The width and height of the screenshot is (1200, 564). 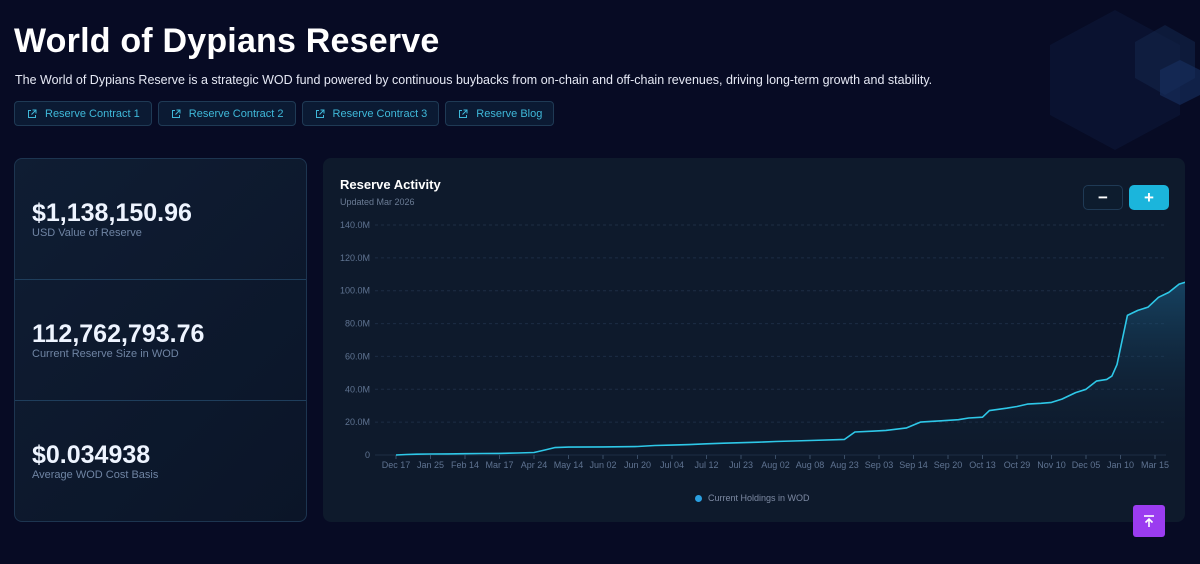 What do you see at coordinates (672, 465) in the screenshot?
I see `x-tick-label: Jul 04` at bounding box center [672, 465].